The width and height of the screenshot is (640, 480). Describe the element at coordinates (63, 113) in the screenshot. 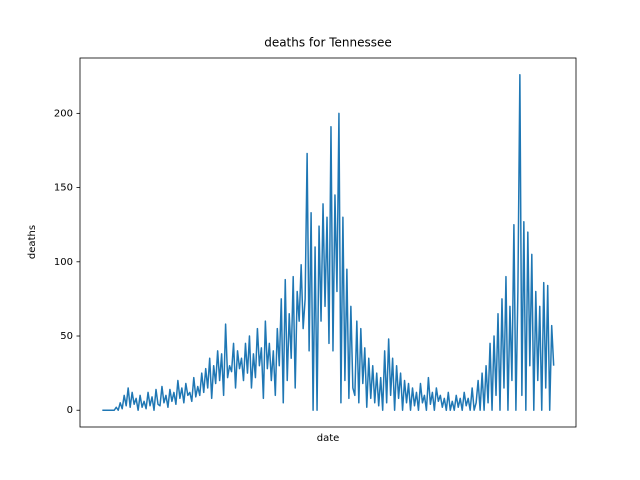

I see `y-tick-label: 200` at that location.